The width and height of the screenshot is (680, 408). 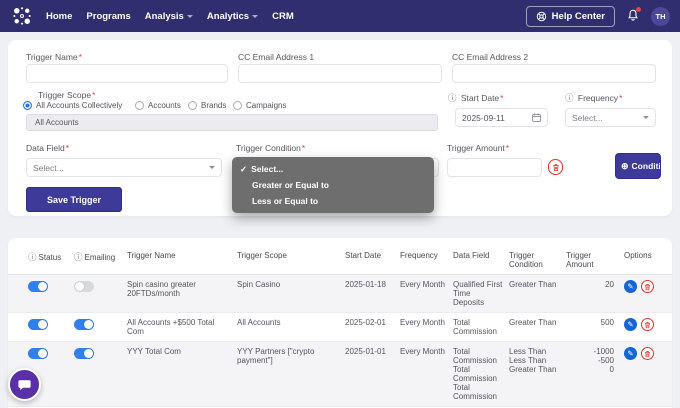 I want to click on trigger-amount-label: Trigger Amount*, so click(x=478, y=148).